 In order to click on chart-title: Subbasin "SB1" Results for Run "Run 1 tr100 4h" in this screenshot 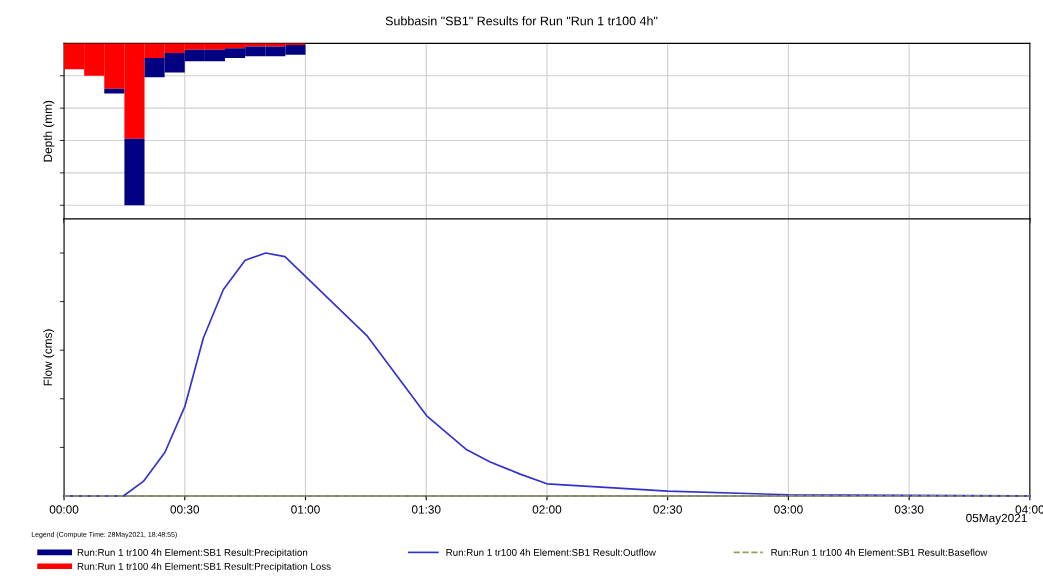, I will do `click(521, 21)`.